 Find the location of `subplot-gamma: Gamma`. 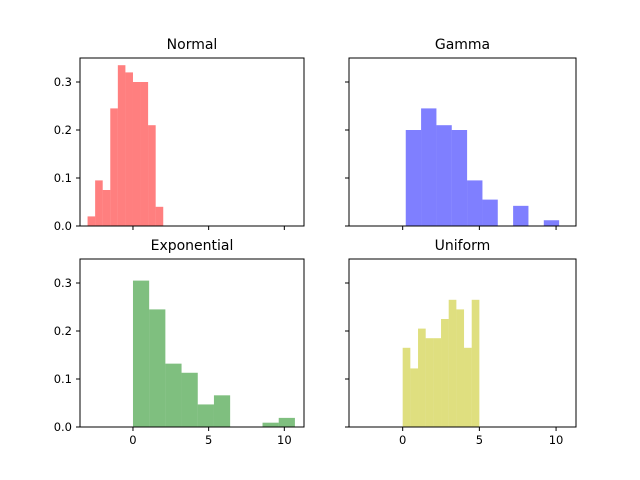

subplot-gamma: Gamma is located at coordinates (461, 133).